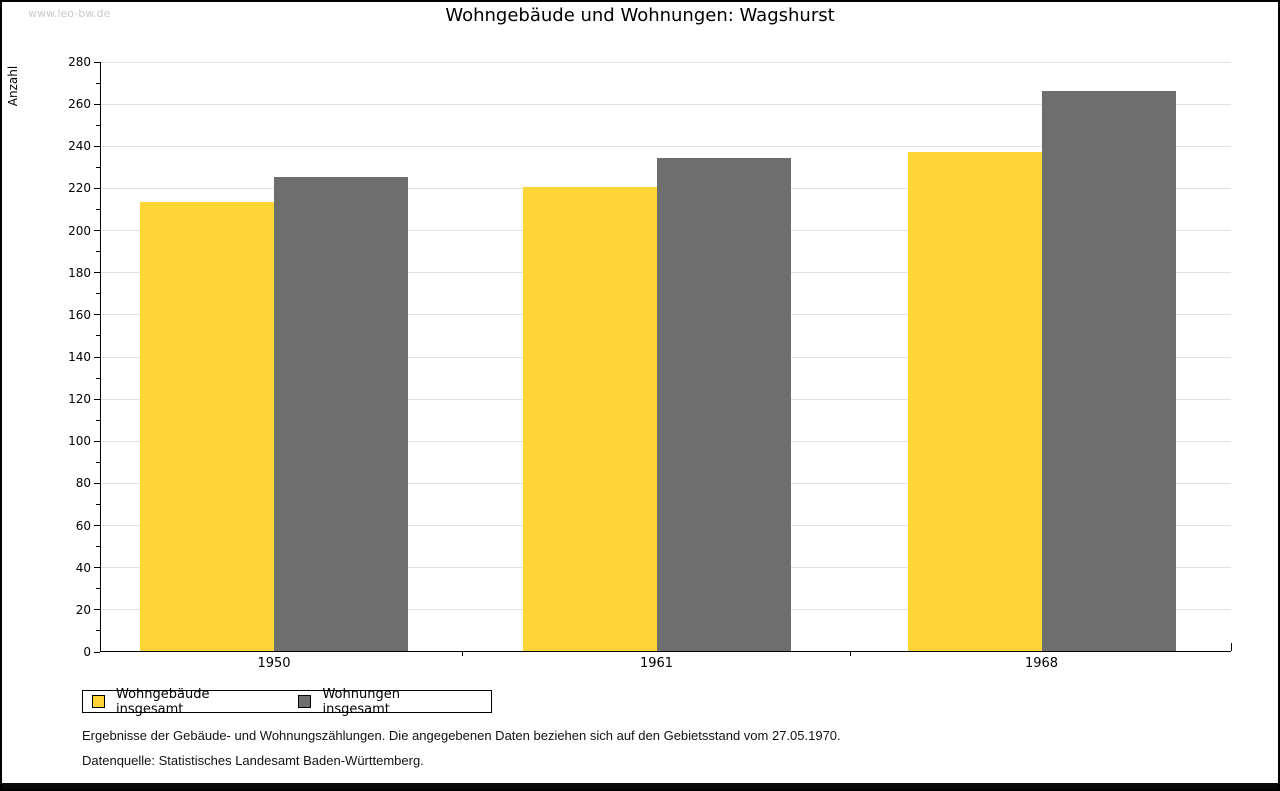 The height and width of the screenshot is (791, 1280). I want to click on y-tick-label-40: 40, so click(83, 567).